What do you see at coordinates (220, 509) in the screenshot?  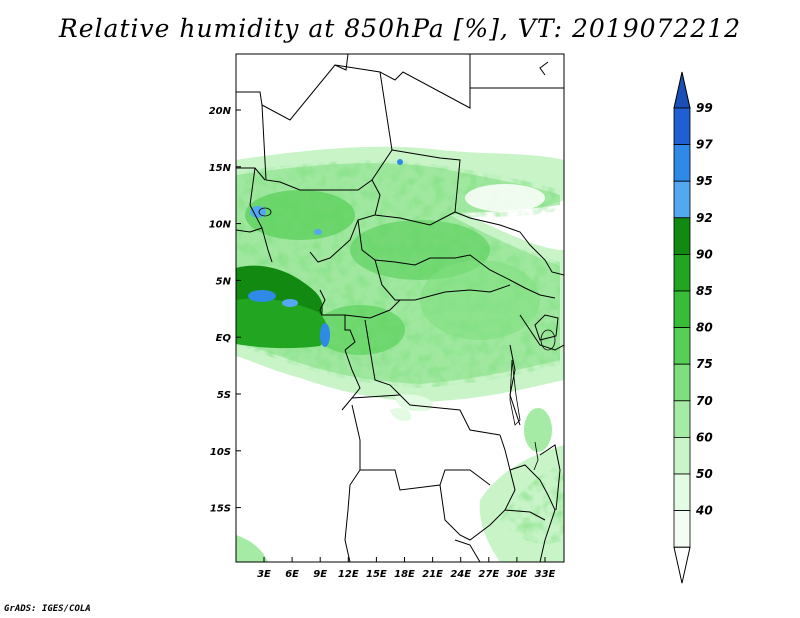 I see `lat-tick-label: 15S` at bounding box center [220, 509].